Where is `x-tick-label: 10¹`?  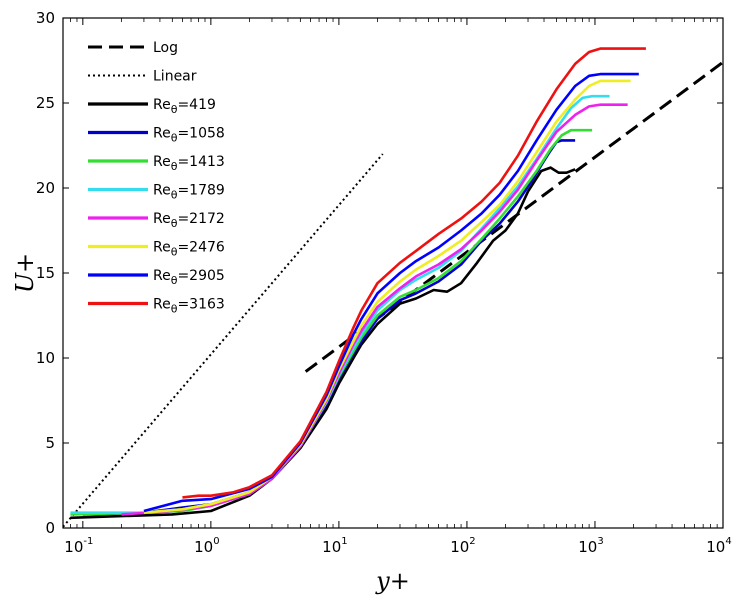
x-tick-label: 10¹ is located at coordinates (334, 546).